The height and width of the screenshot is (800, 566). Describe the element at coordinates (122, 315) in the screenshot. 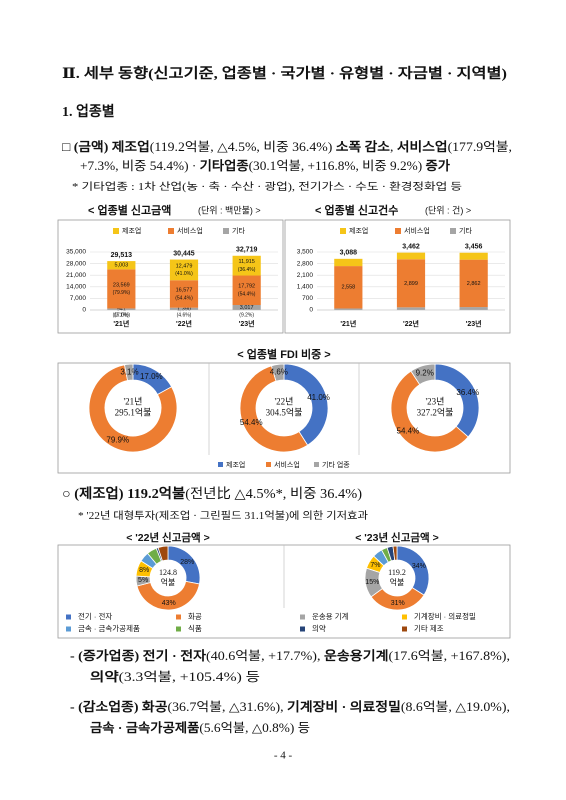

I see `share-label: (17.0%)` at that location.